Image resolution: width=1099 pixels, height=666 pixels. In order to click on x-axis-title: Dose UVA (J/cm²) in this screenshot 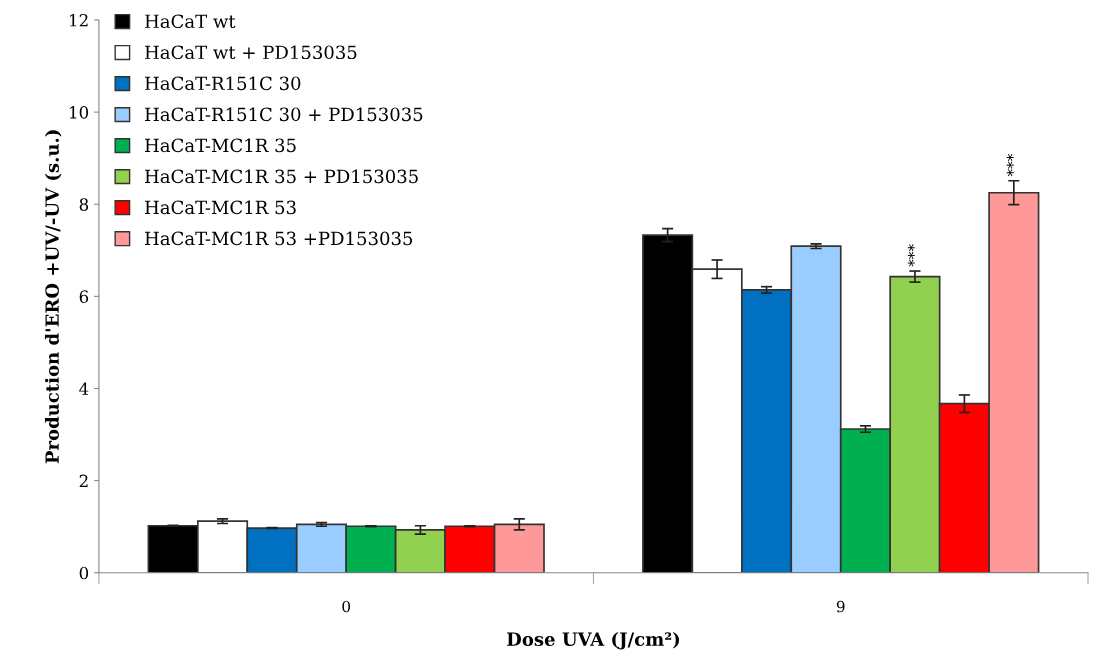, I will do `click(593, 640)`.